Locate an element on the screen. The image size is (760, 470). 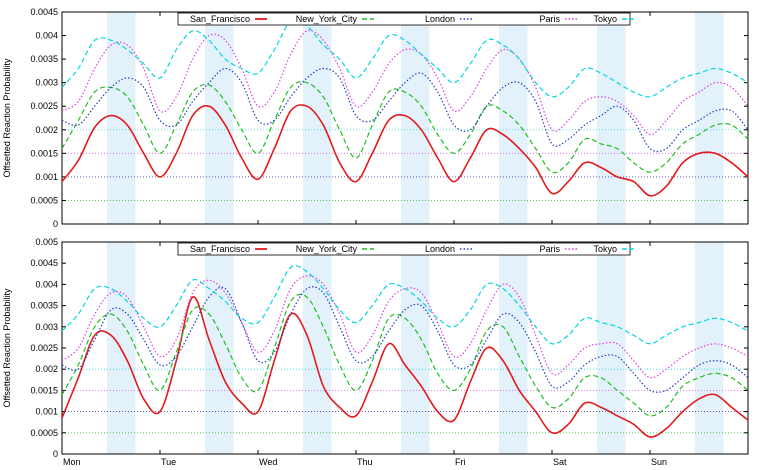
x-tick-label: Wed is located at coordinates (268, 462).